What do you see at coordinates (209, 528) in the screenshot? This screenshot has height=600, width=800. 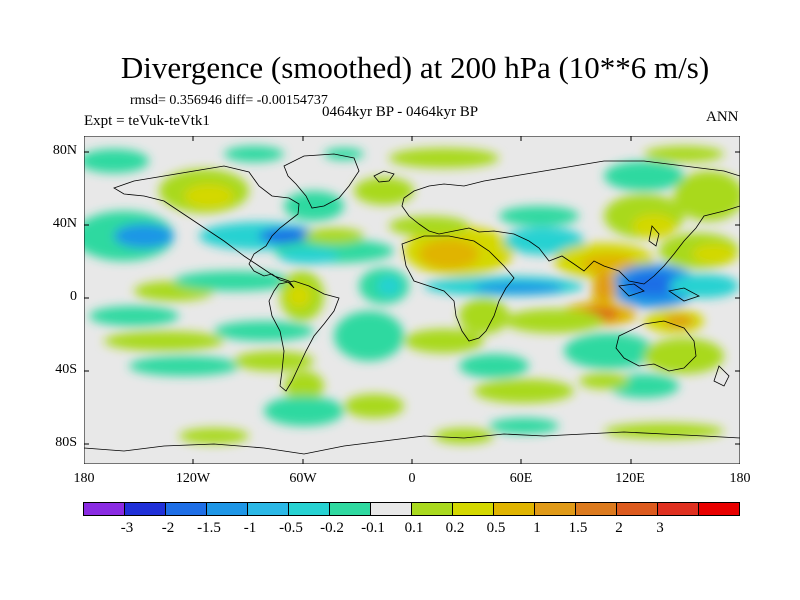 I see `colorbar-label: -1.5` at bounding box center [209, 528].